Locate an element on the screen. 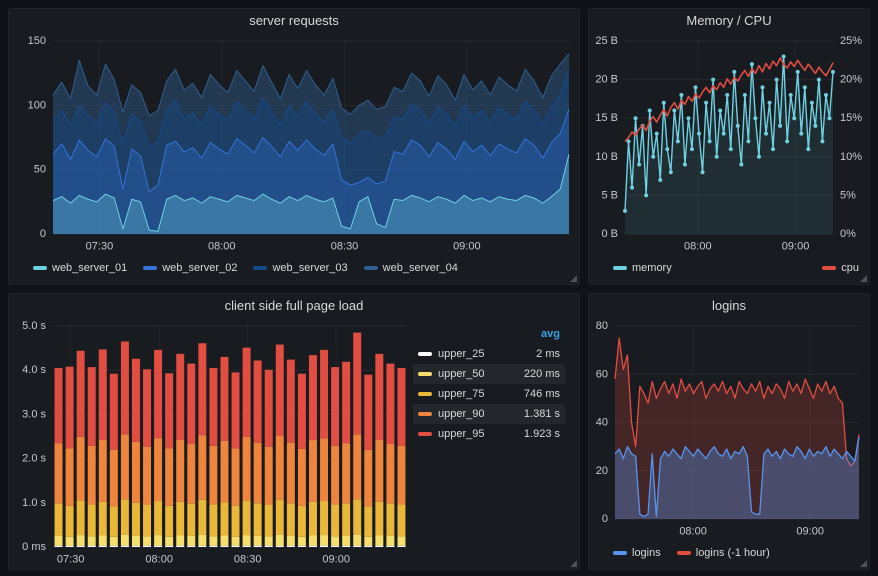  memory-cpu-plot-area is located at coordinates (729, 144).